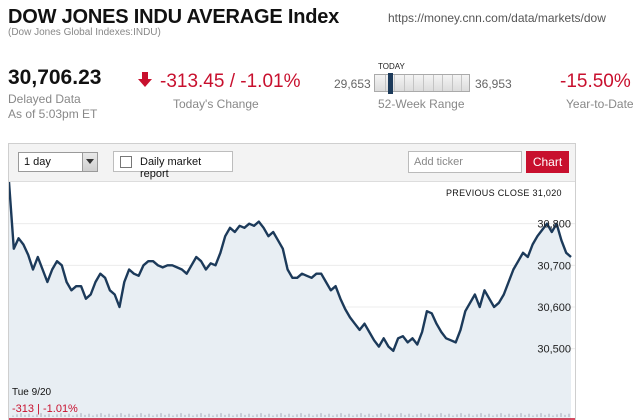  What do you see at coordinates (547, 162) in the screenshot?
I see `chart-button: Chart` at bounding box center [547, 162].